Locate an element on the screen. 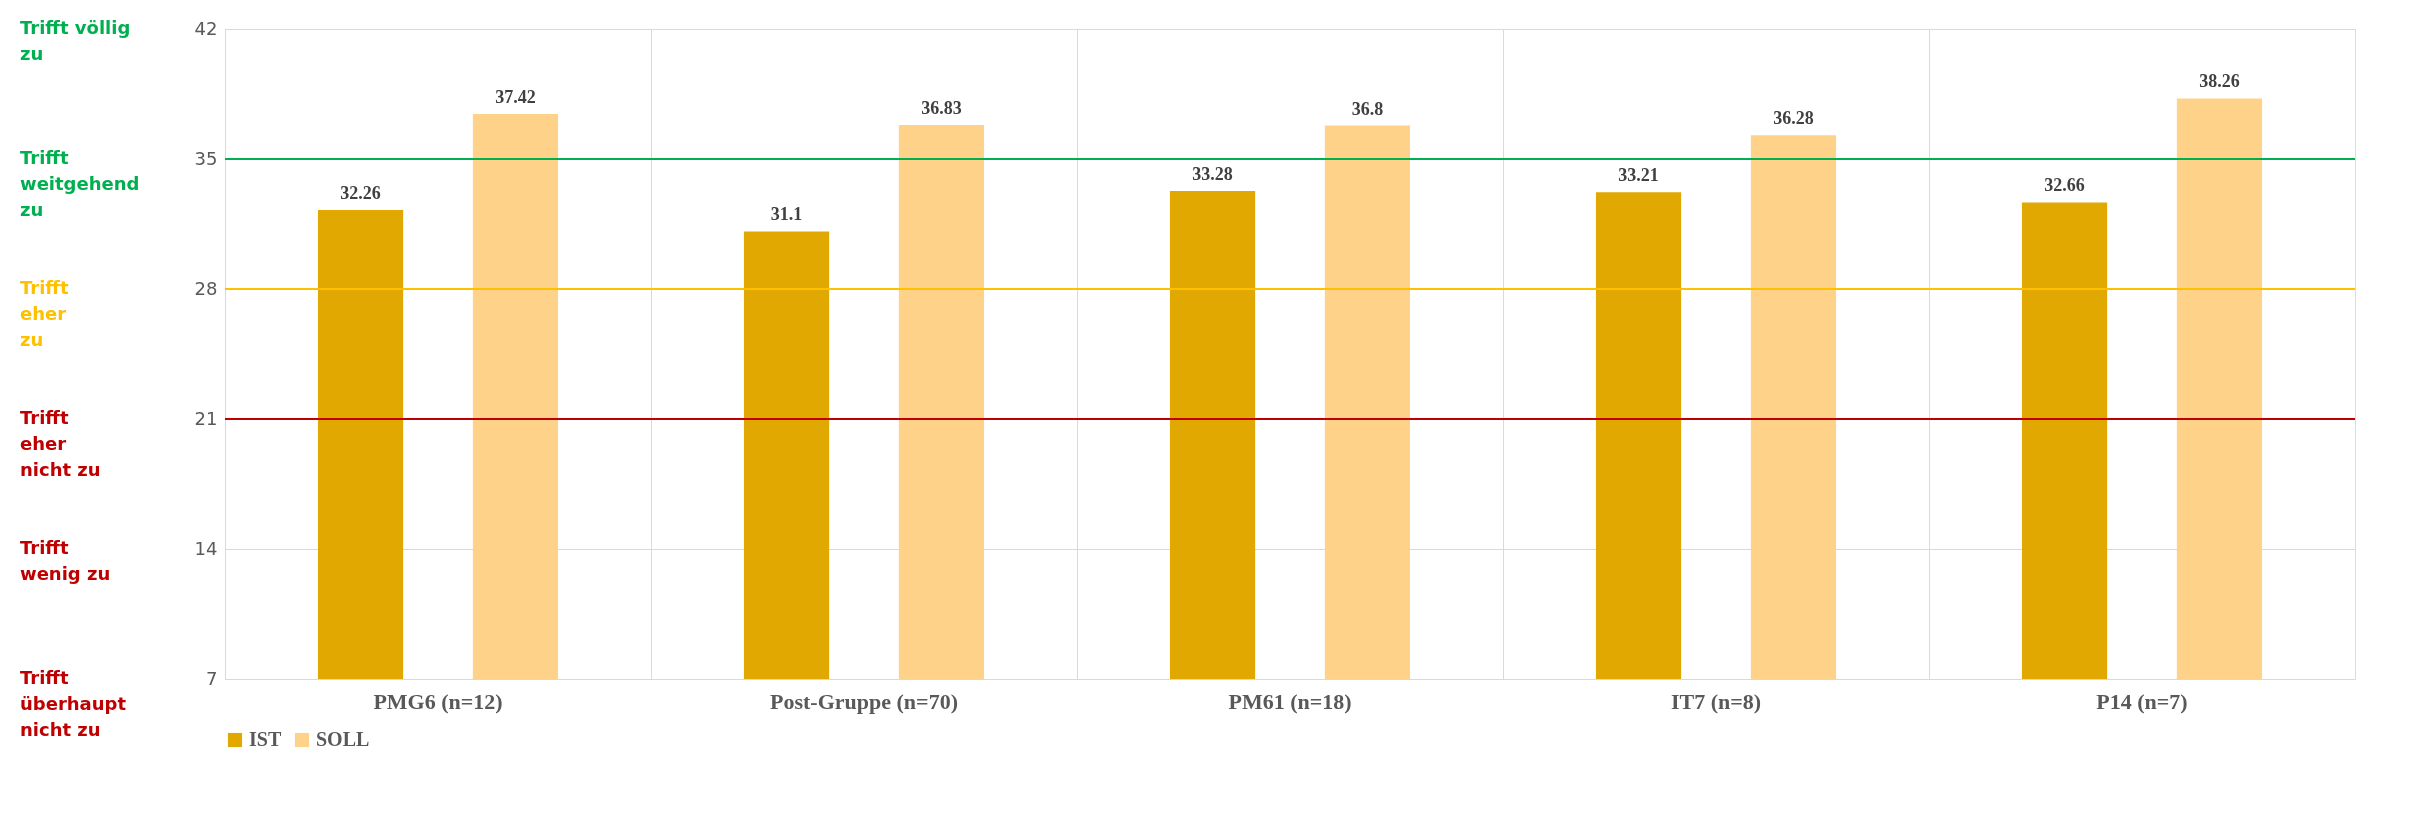  x-tick-label: Post-Gruppe (n=70) is located at coordinates (864, 701).